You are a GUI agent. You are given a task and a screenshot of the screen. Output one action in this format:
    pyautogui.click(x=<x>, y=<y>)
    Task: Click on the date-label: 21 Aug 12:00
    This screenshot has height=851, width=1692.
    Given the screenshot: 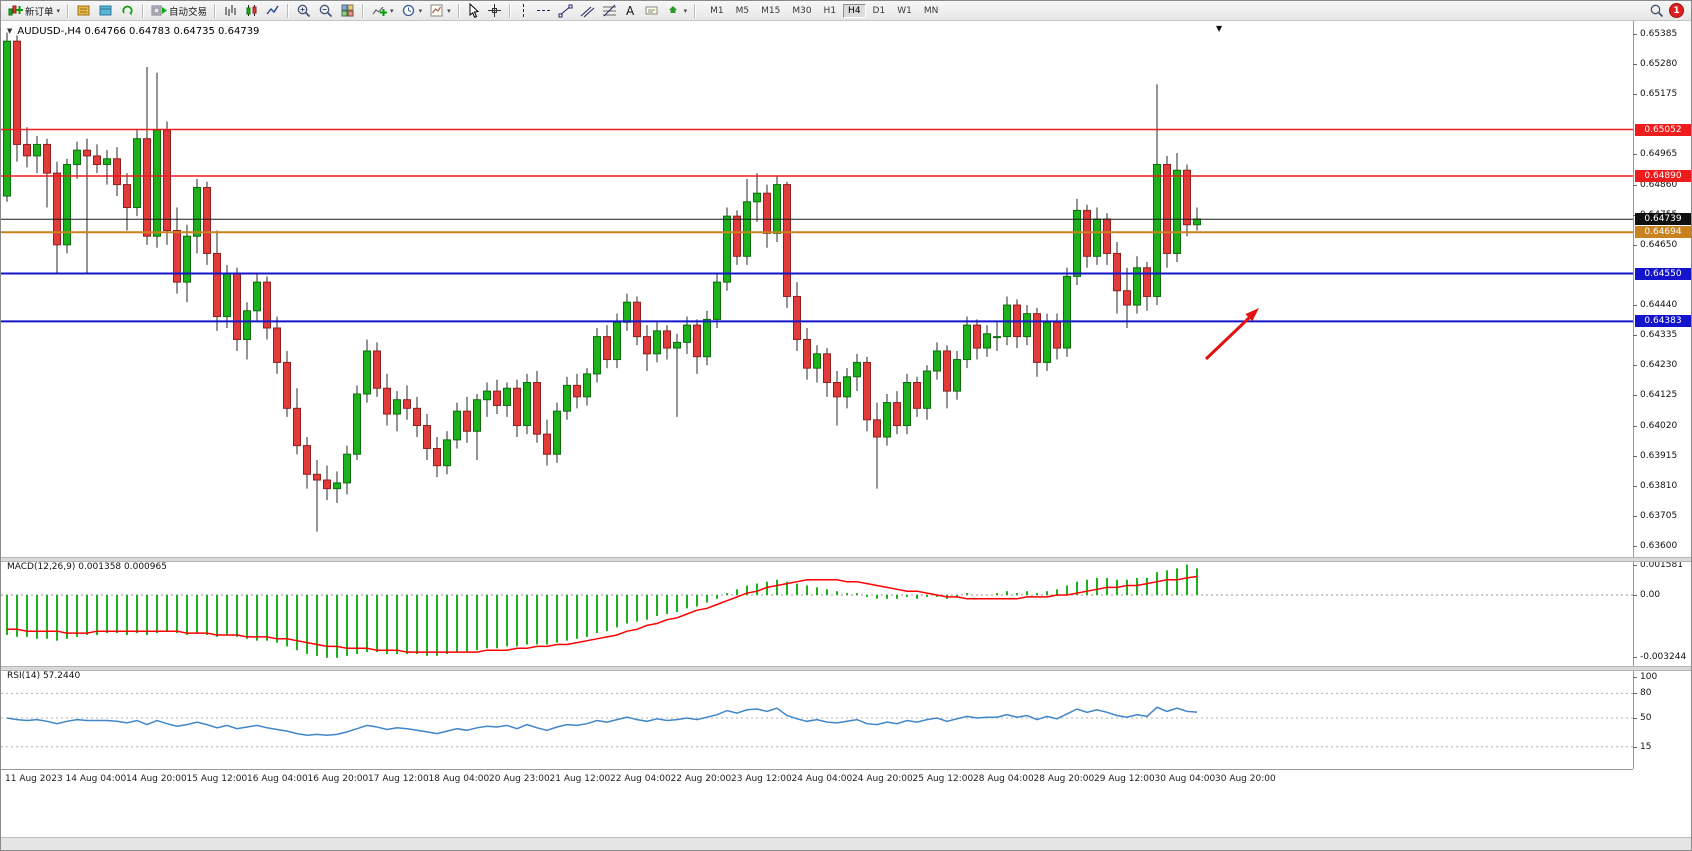 What is the action you would take?
    pyautogui.click(x=580, y=779)
    